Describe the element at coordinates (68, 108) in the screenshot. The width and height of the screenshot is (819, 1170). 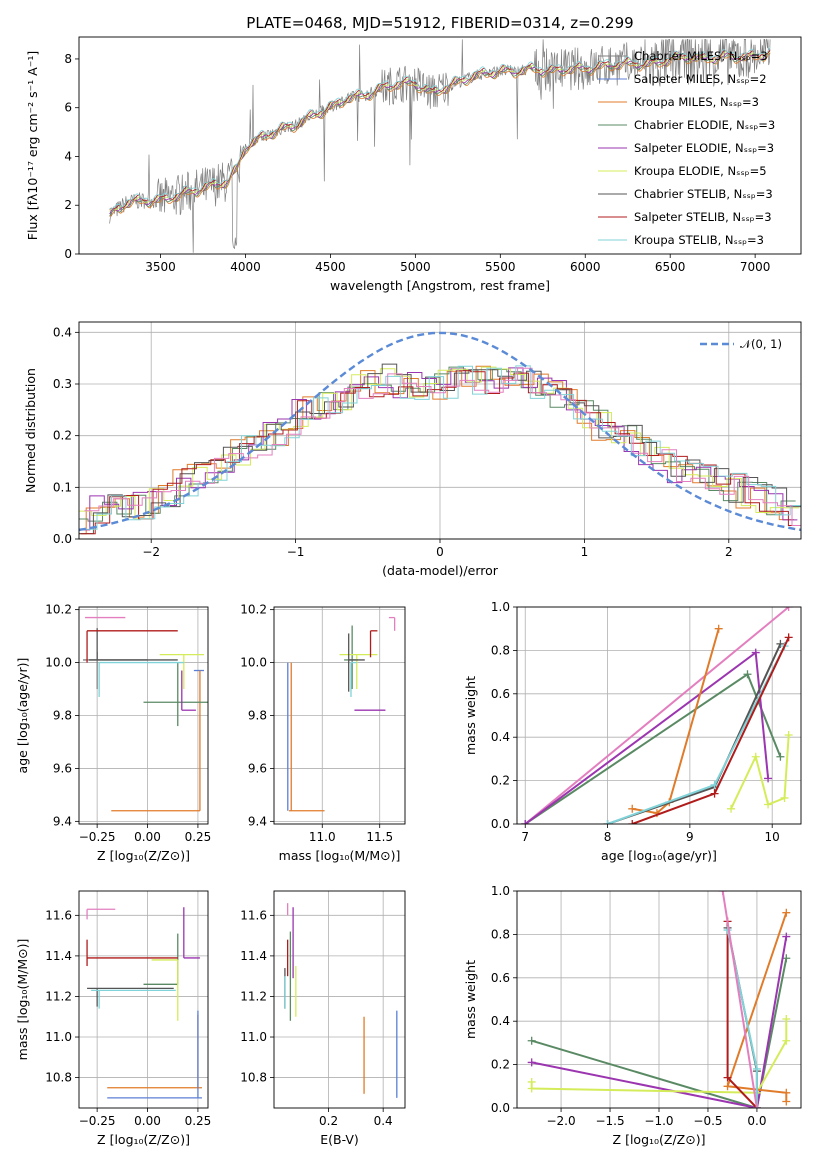
I see `y-tick-label: 6` at that location.